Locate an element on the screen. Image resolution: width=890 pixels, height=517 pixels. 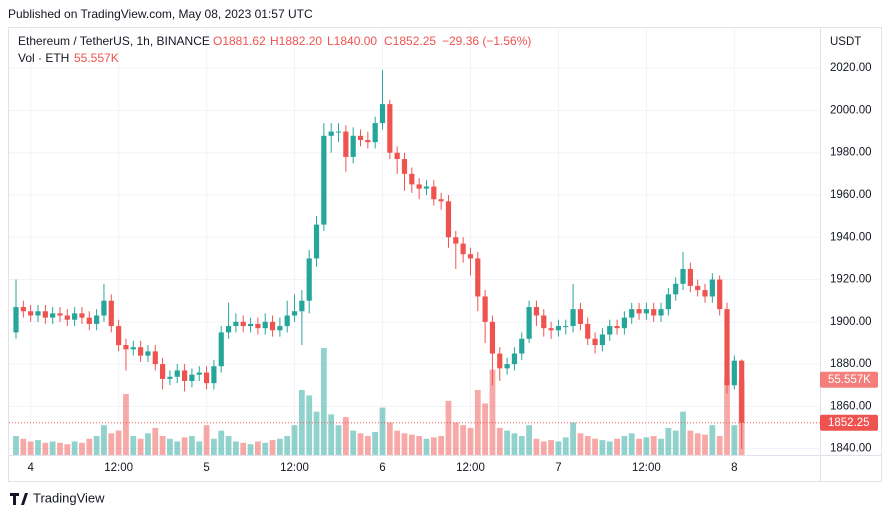
y-tick-label: 2020.00 is located at coordinates (851, 68).